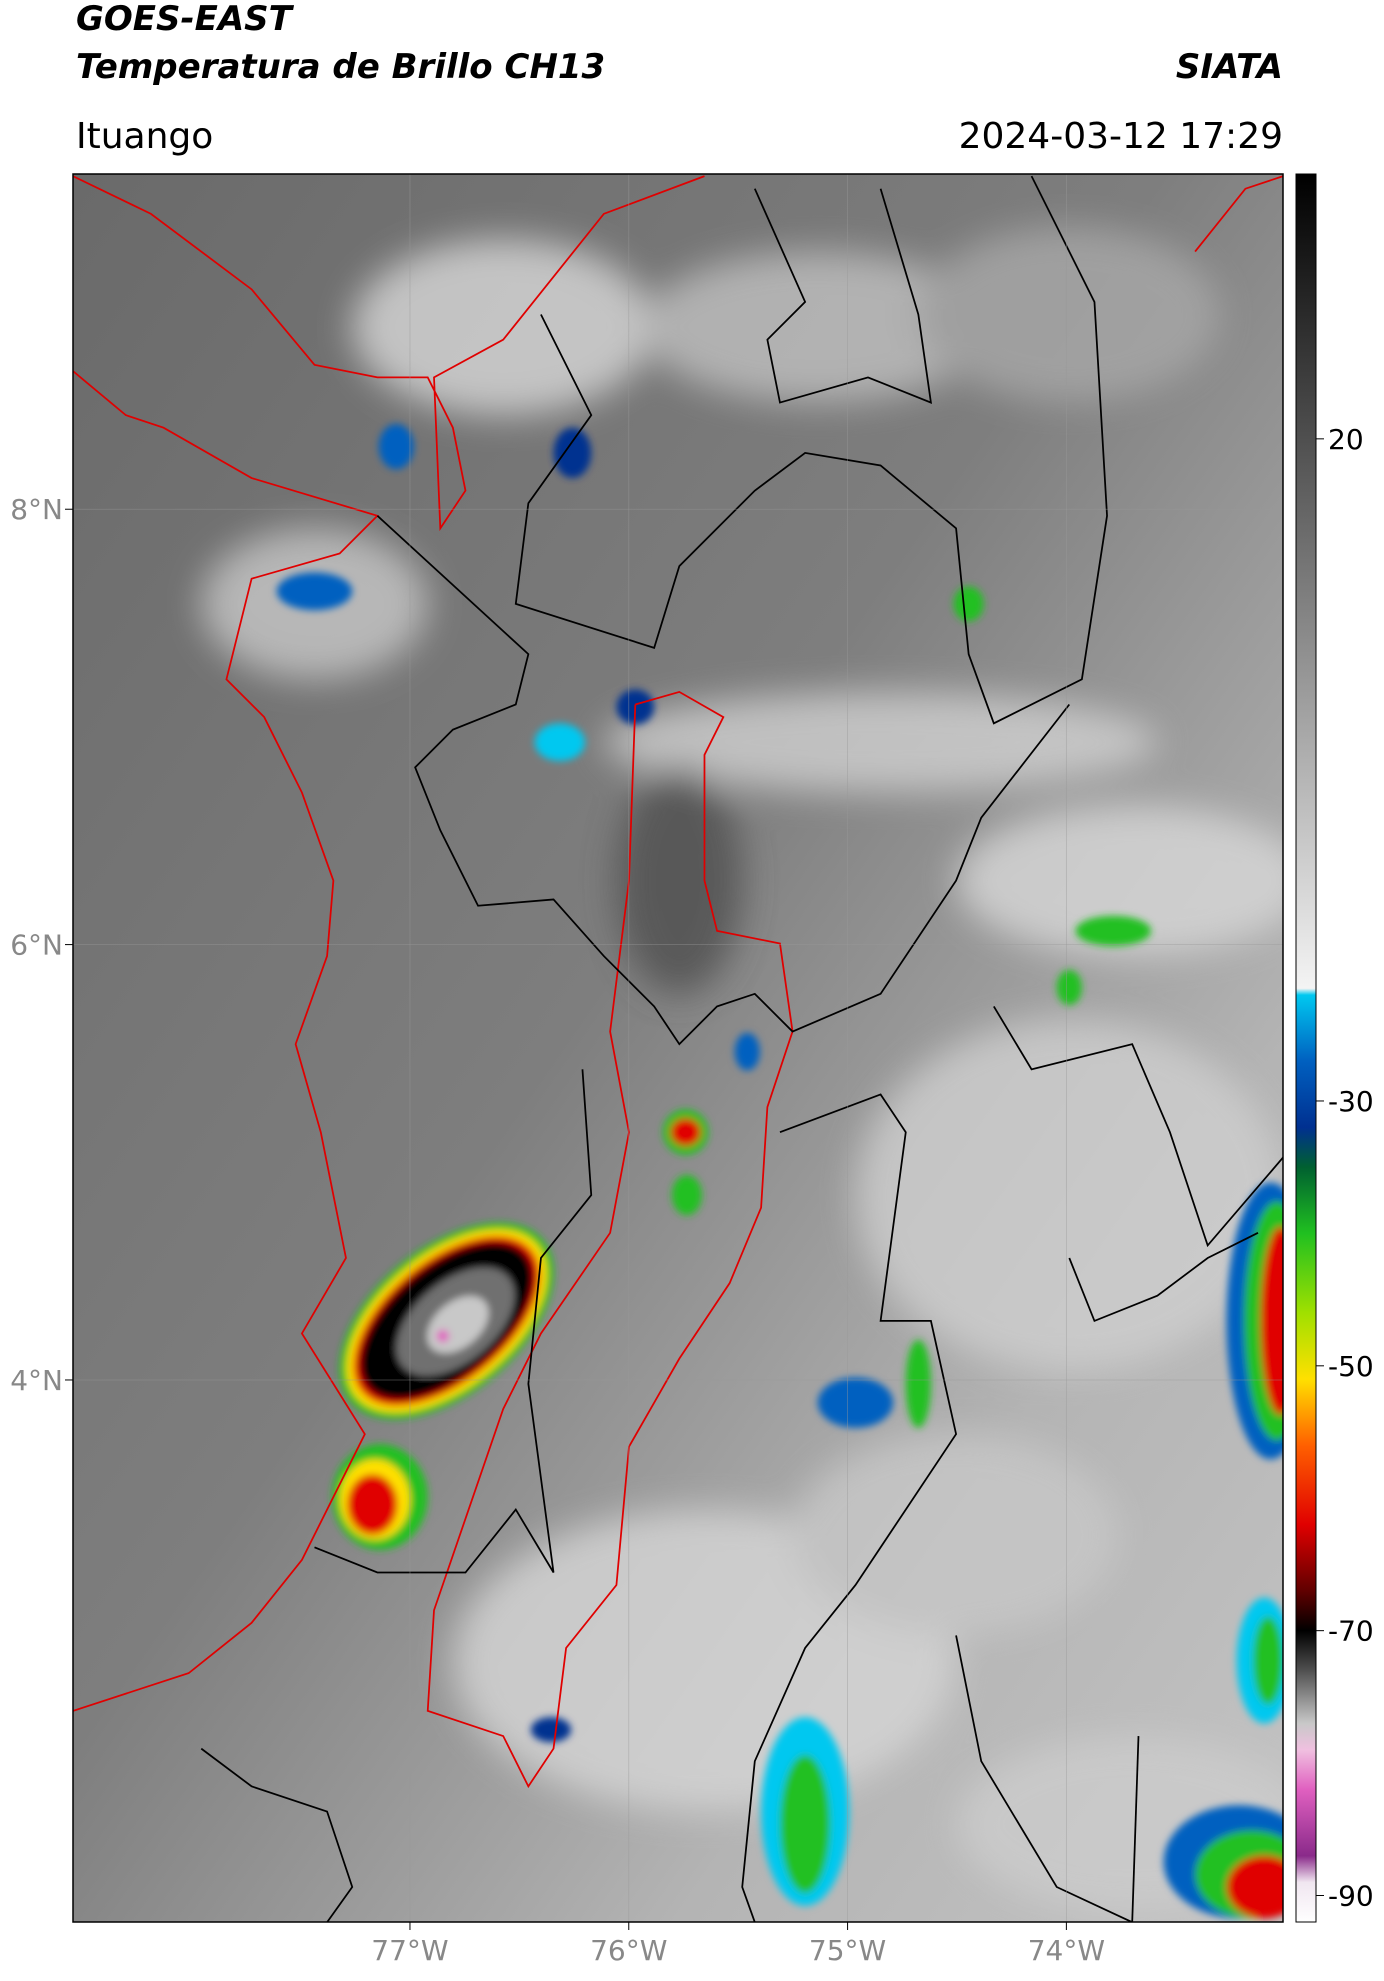 This screenshot has height=1981, width=1384. What do you see at coordinates (36, 1380) in the screenshot?
I see `y-tick-label: 4°N` at bounding box center [36, 1380].